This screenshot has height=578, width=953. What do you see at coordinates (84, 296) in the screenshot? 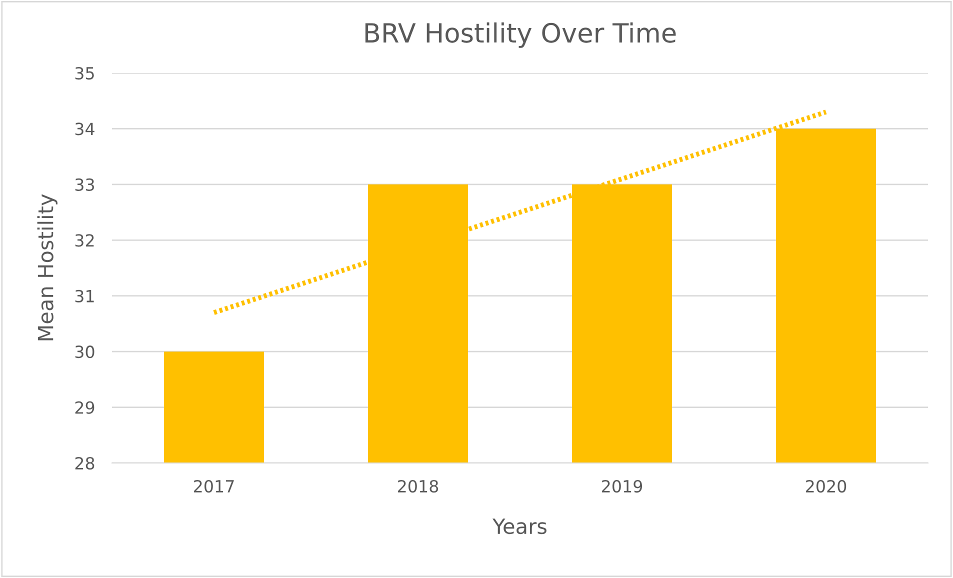
I see `y-tick-label: 31` at bounding box center [84, 296].